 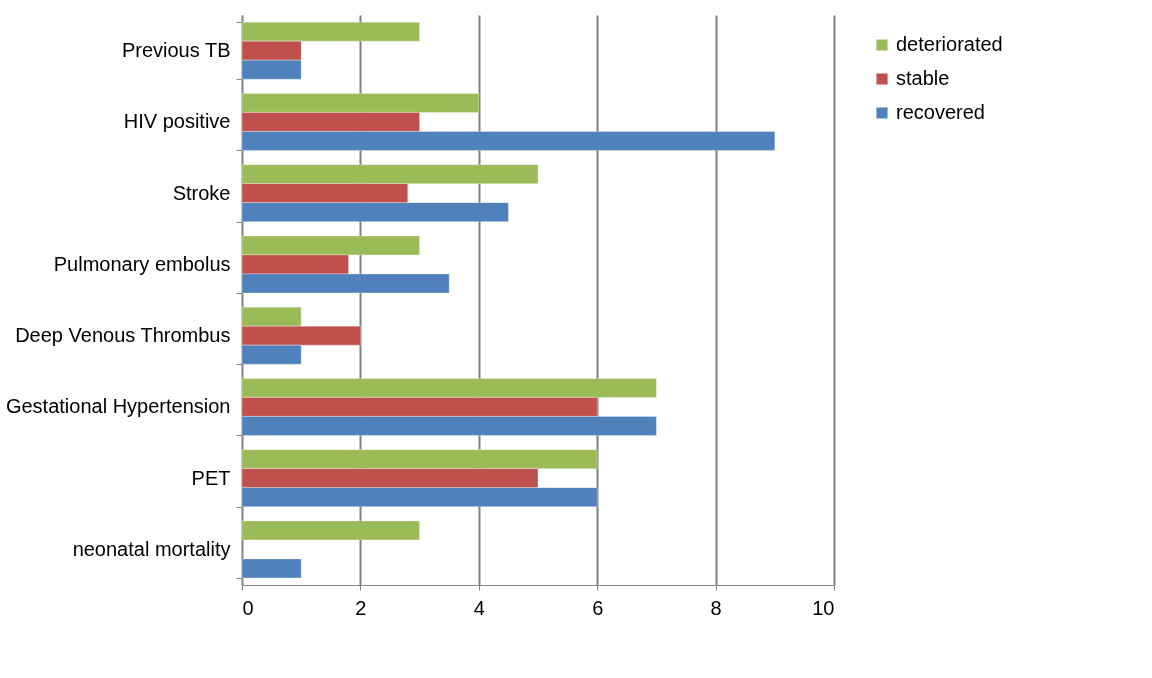 I want to click on y-tick-label: neonatal mortality, so click(x=151, y=548).